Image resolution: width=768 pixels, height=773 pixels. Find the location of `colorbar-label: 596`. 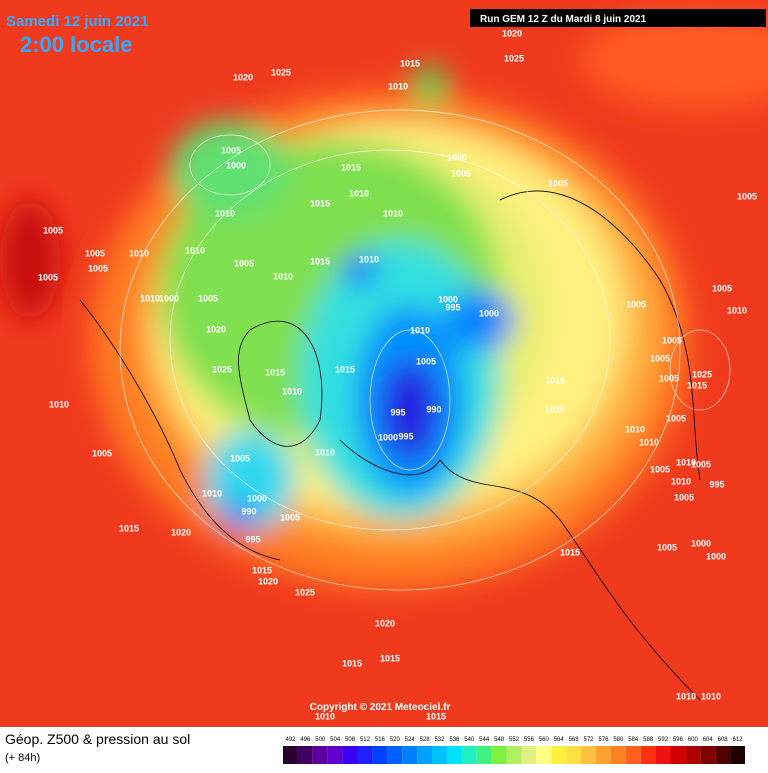

colorbar-label: 596 is located at coordinates (678, 740).